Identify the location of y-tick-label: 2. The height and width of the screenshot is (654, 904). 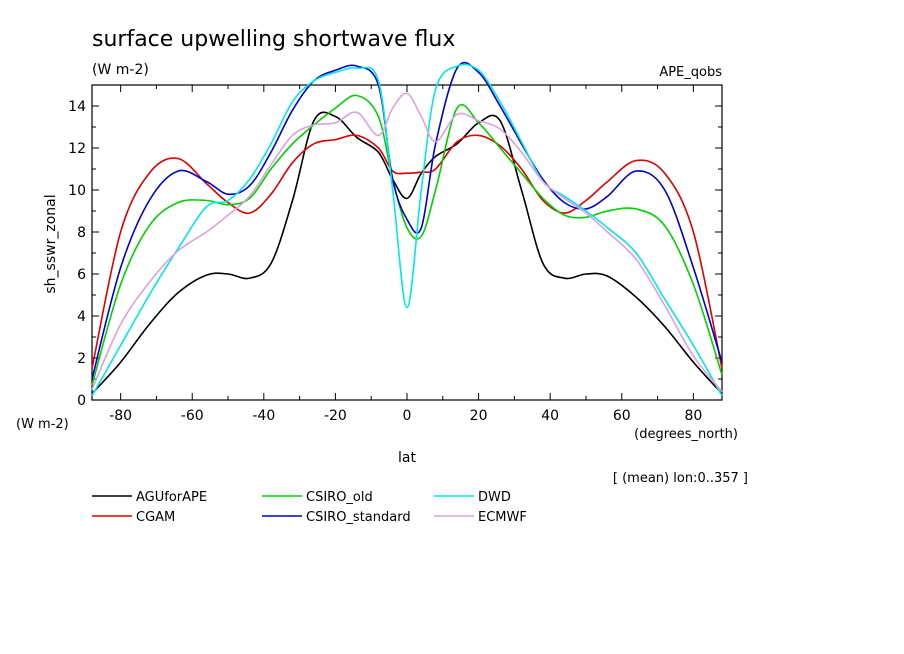
(81, 359).